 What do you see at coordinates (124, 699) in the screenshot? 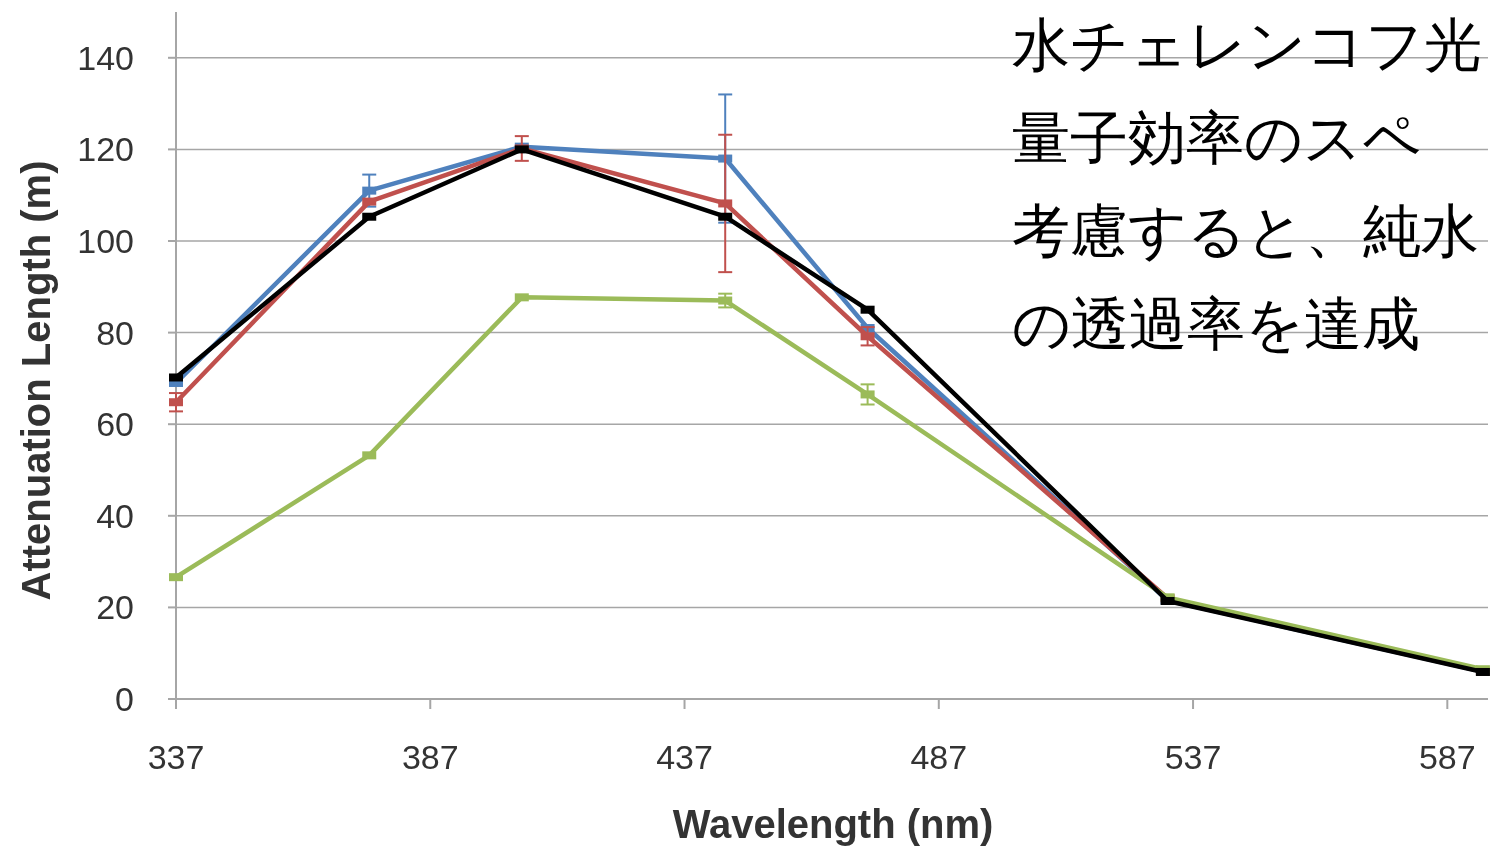
I see `y-tick-label: 0` at bounding box center [124, 699].